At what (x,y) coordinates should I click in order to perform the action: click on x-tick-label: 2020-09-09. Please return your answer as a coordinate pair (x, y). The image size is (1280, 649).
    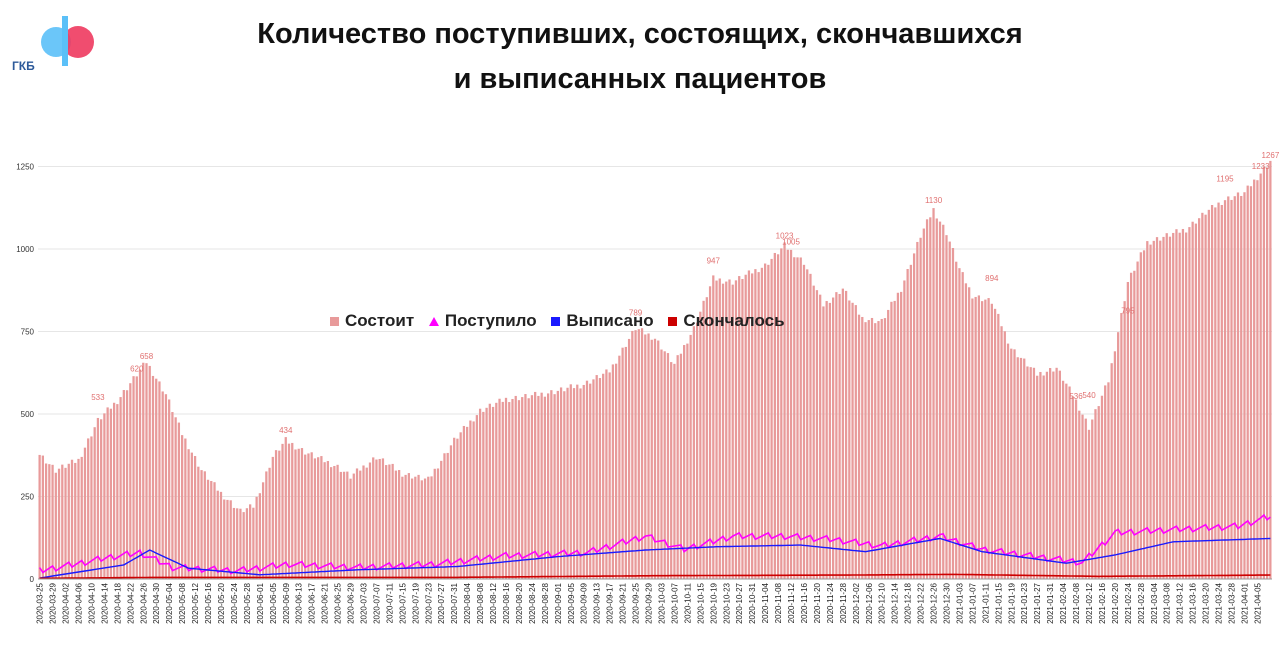
    Looking at the image, I should click on (584, 602).